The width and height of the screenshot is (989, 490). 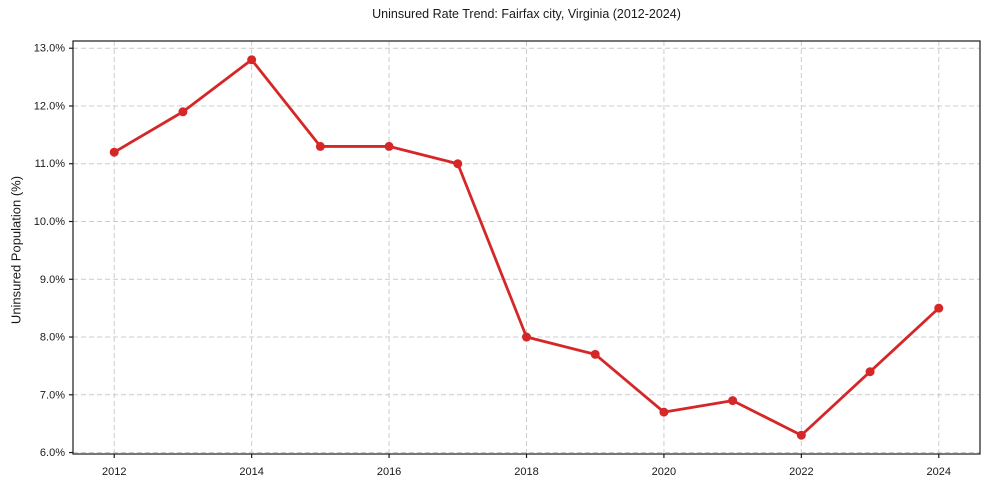 I want to click on data-point-2014, so click(x=252, y=60).